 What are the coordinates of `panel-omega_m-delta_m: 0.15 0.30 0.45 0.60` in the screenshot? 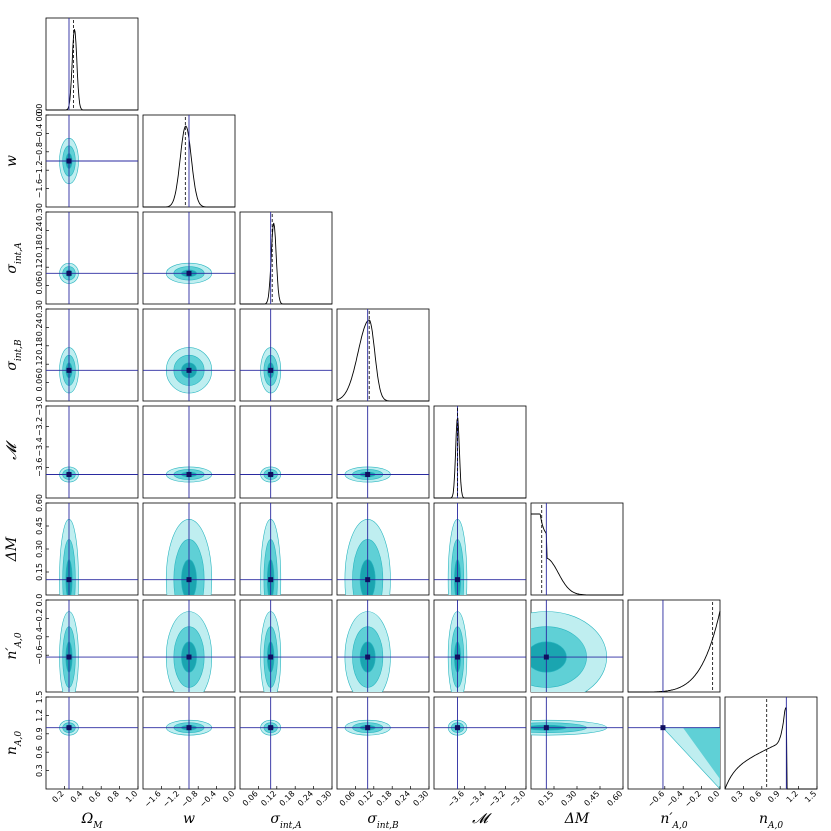 It's located at (87, 545).